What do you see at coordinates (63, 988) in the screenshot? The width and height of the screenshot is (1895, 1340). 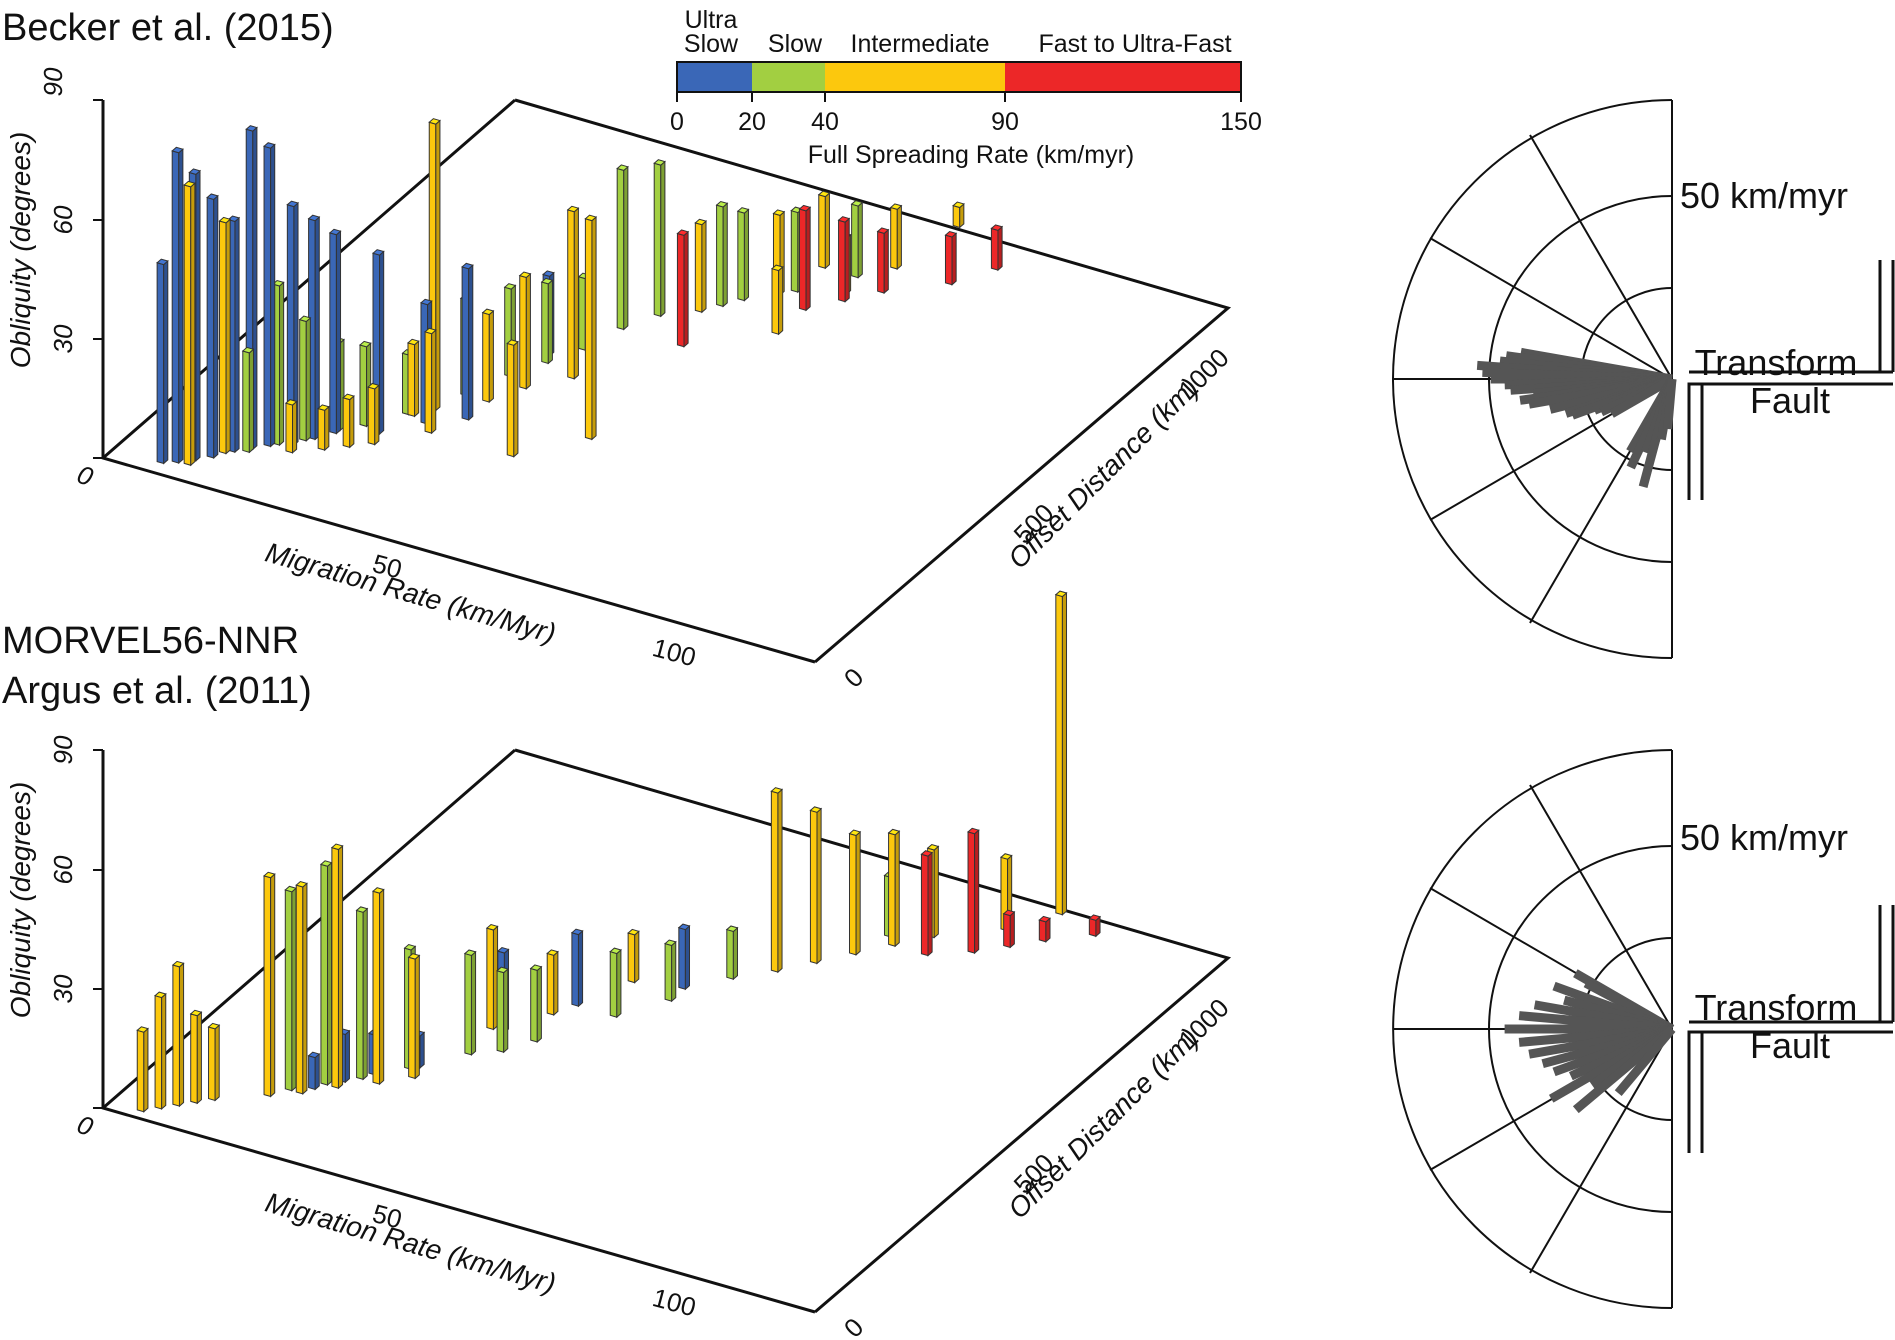 I see `bottom-z-tick-30: 30` at bounding box center [63, 988].